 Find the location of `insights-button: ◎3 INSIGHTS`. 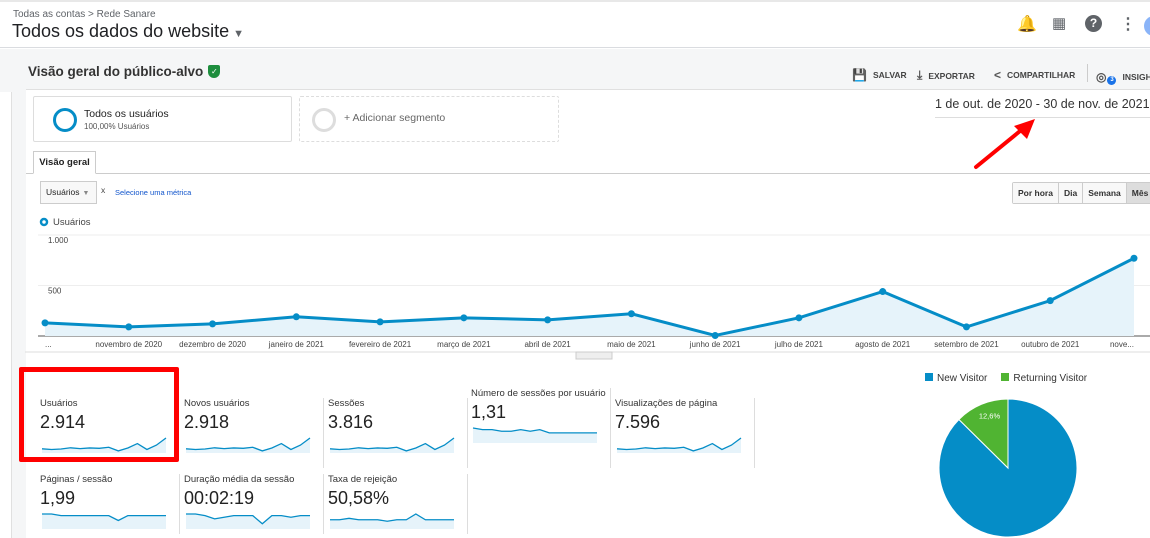

insights-button: ◎3 INSIGHTS is located at coordinates (1123, 76).